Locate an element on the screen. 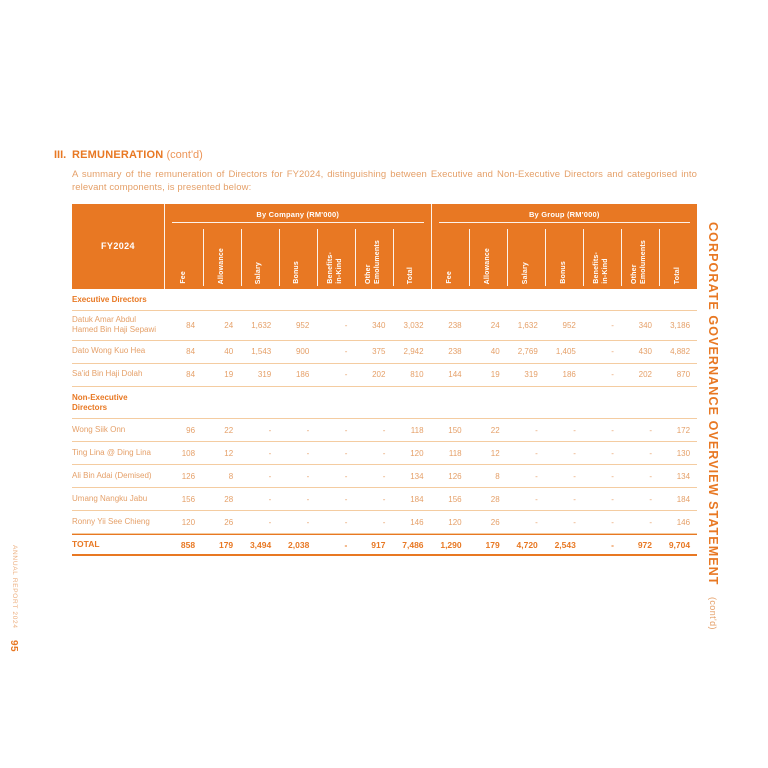  total-value: 3,494 is located at coordinates (260, 544).